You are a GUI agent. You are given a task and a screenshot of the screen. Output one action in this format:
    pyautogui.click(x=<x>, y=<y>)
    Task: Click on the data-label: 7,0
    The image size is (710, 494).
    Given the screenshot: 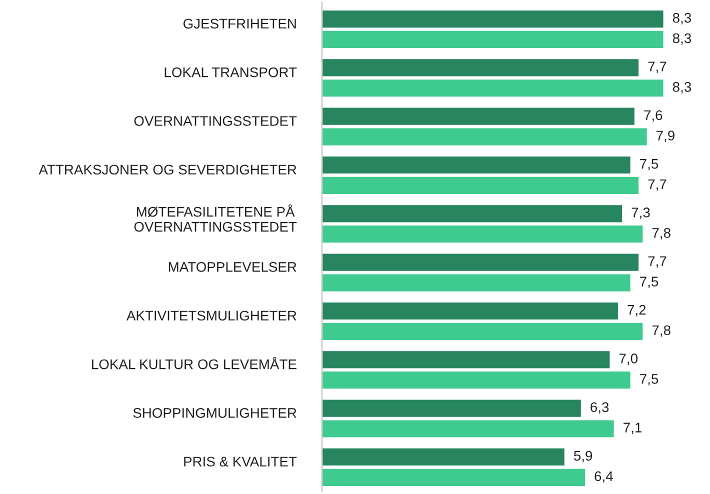 What is the action you would take?
    pyautogui.click(x=628, y=360)
    